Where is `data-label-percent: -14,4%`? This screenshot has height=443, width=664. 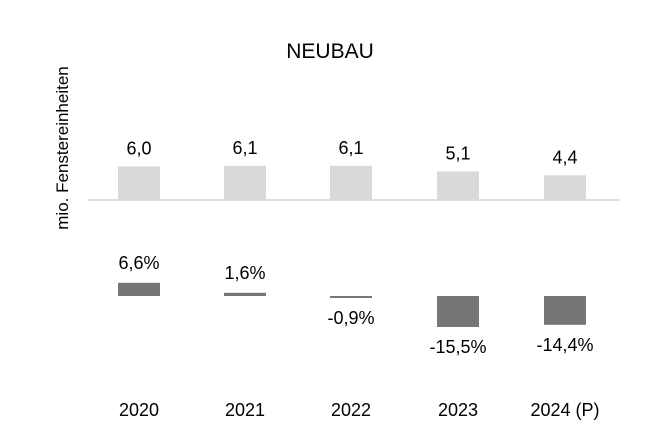
data-label-percent: -14,4% is located at coordinates (564, 345).